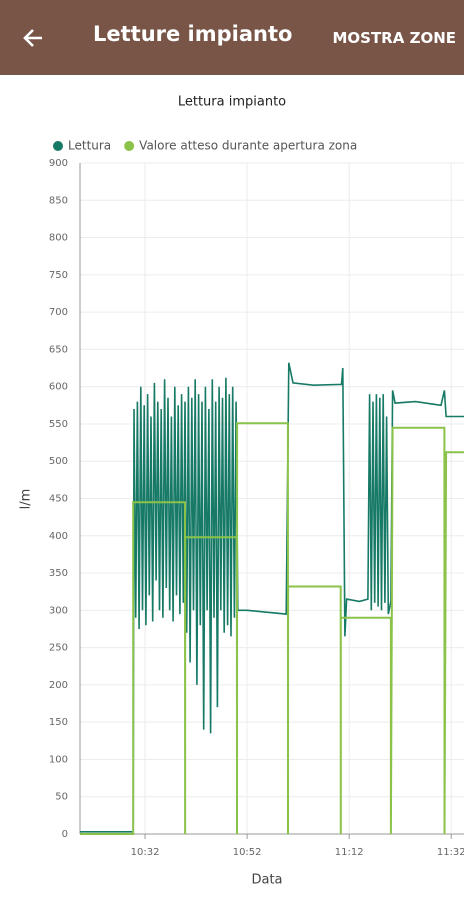  I want to click on back-button, so click(35, 38).